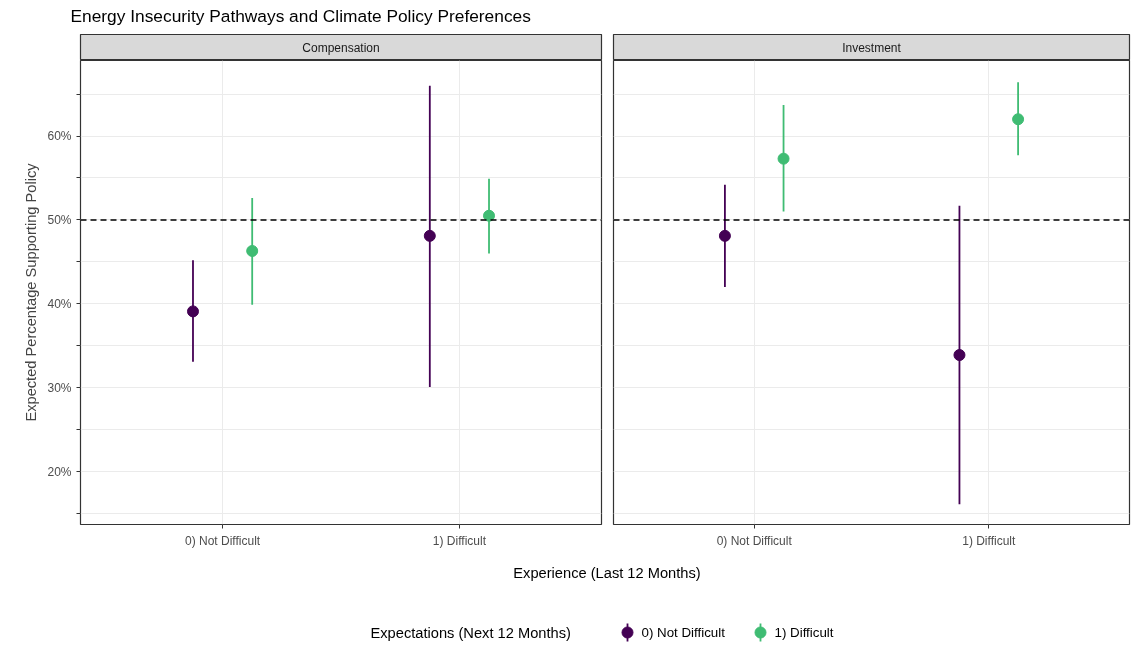 The image size is (1137, 660). I want to click on y-tick-label: 20%, so click(59, 471).